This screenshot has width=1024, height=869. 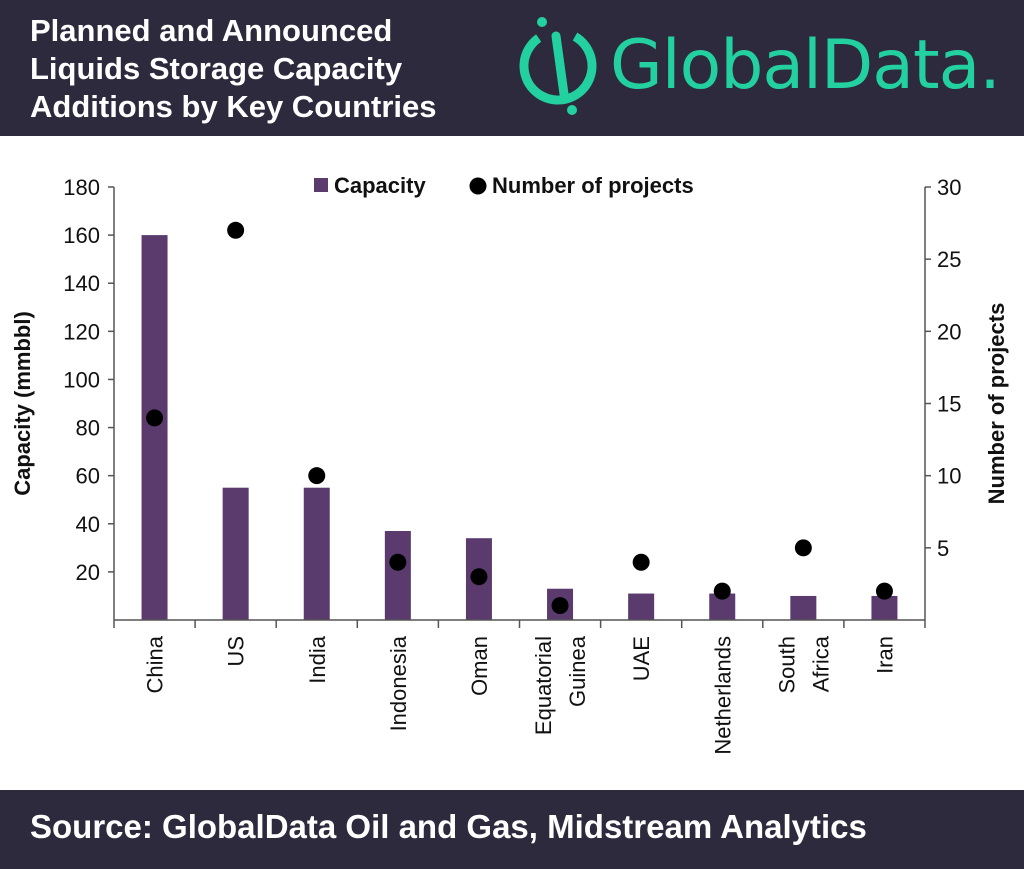 I want to click on left-tick-label: 60, so click(x=88, y=476).